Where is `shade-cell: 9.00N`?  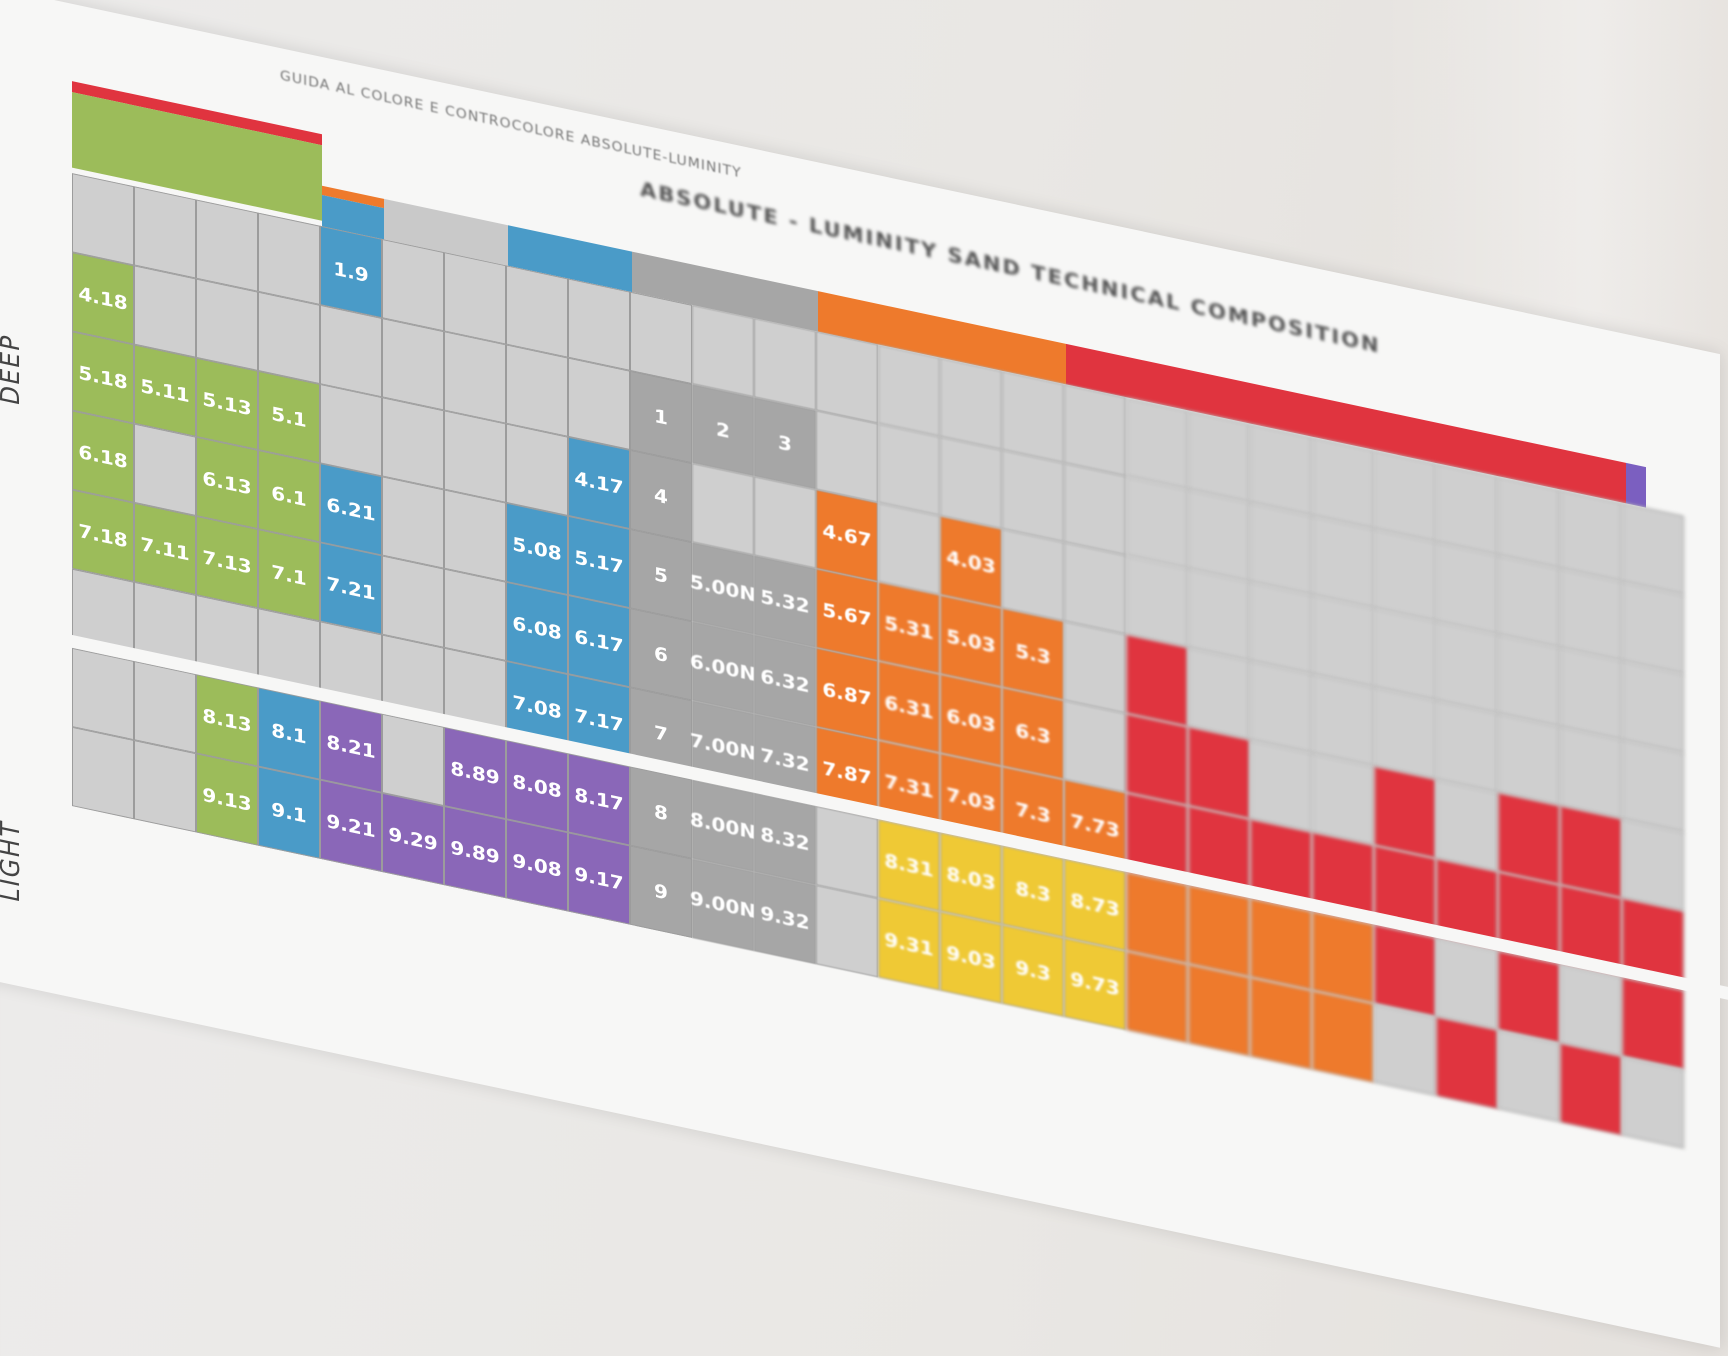
shade-cell: 9.00N is located at coordinates (723, 905).